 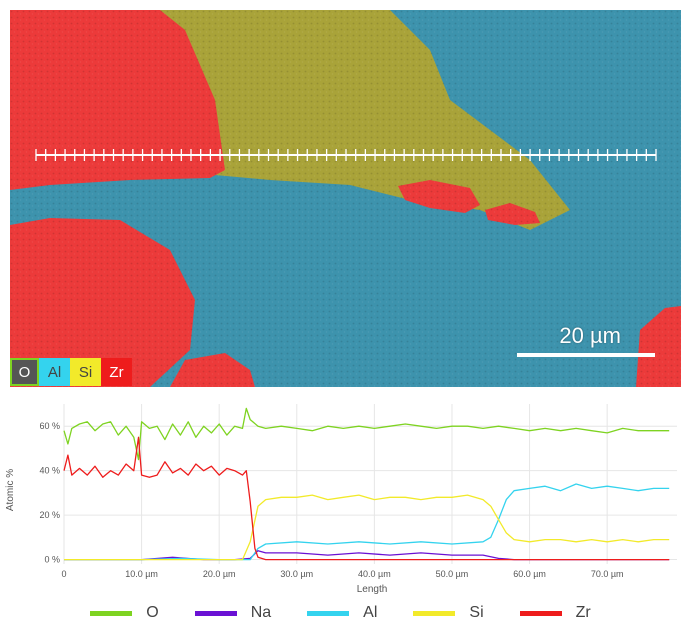 I want to click on legend-label: Al, so click(x=370, y=612).